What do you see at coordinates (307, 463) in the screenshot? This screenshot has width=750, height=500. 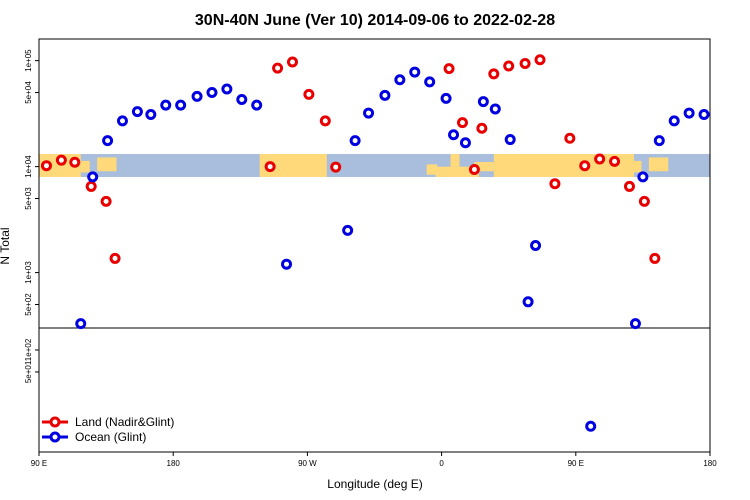 I see `x-tick-label: 90 W` at bounding box center [307, 463].